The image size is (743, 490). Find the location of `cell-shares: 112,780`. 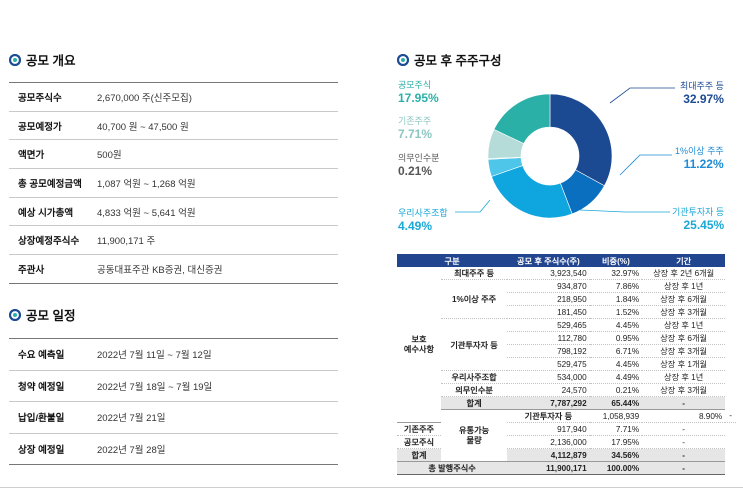

cell-shares: 112,780 is located at coordinates (548, 338).